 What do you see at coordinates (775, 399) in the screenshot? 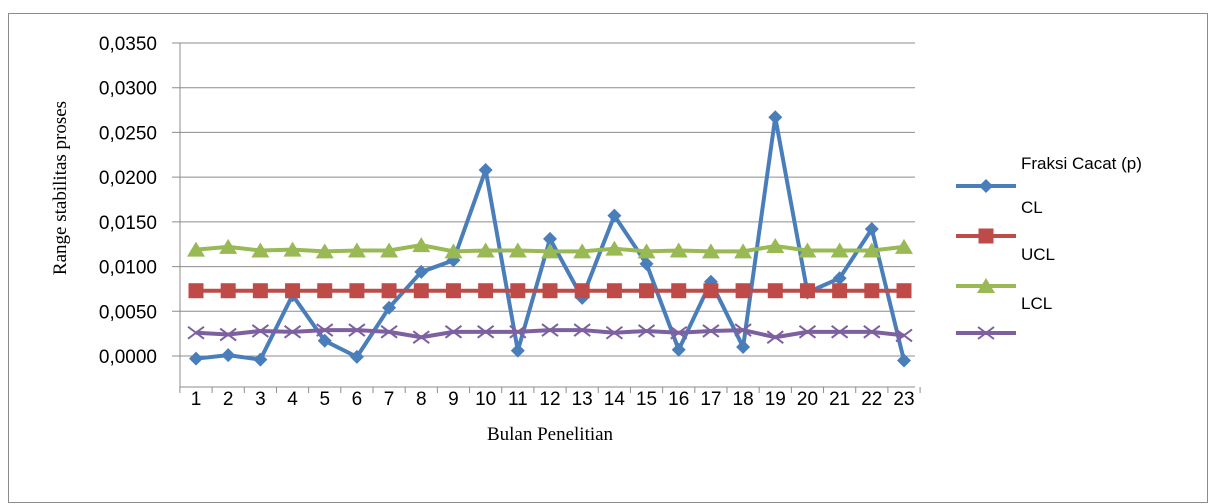
I see `x-tick-label: 19` at bounding box center [775, 399].